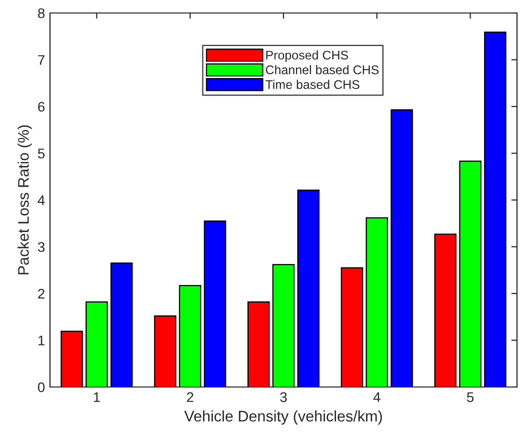 The width and height of the screenshot is (522, 437). I want to click on legend-label: Proposed CHS, so click(307, 56).